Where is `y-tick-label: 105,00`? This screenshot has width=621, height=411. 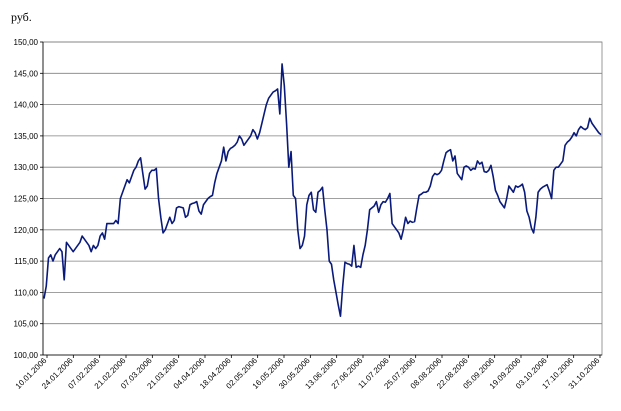 y-tick-label: 105,00 is located at coordinates (26, 324).